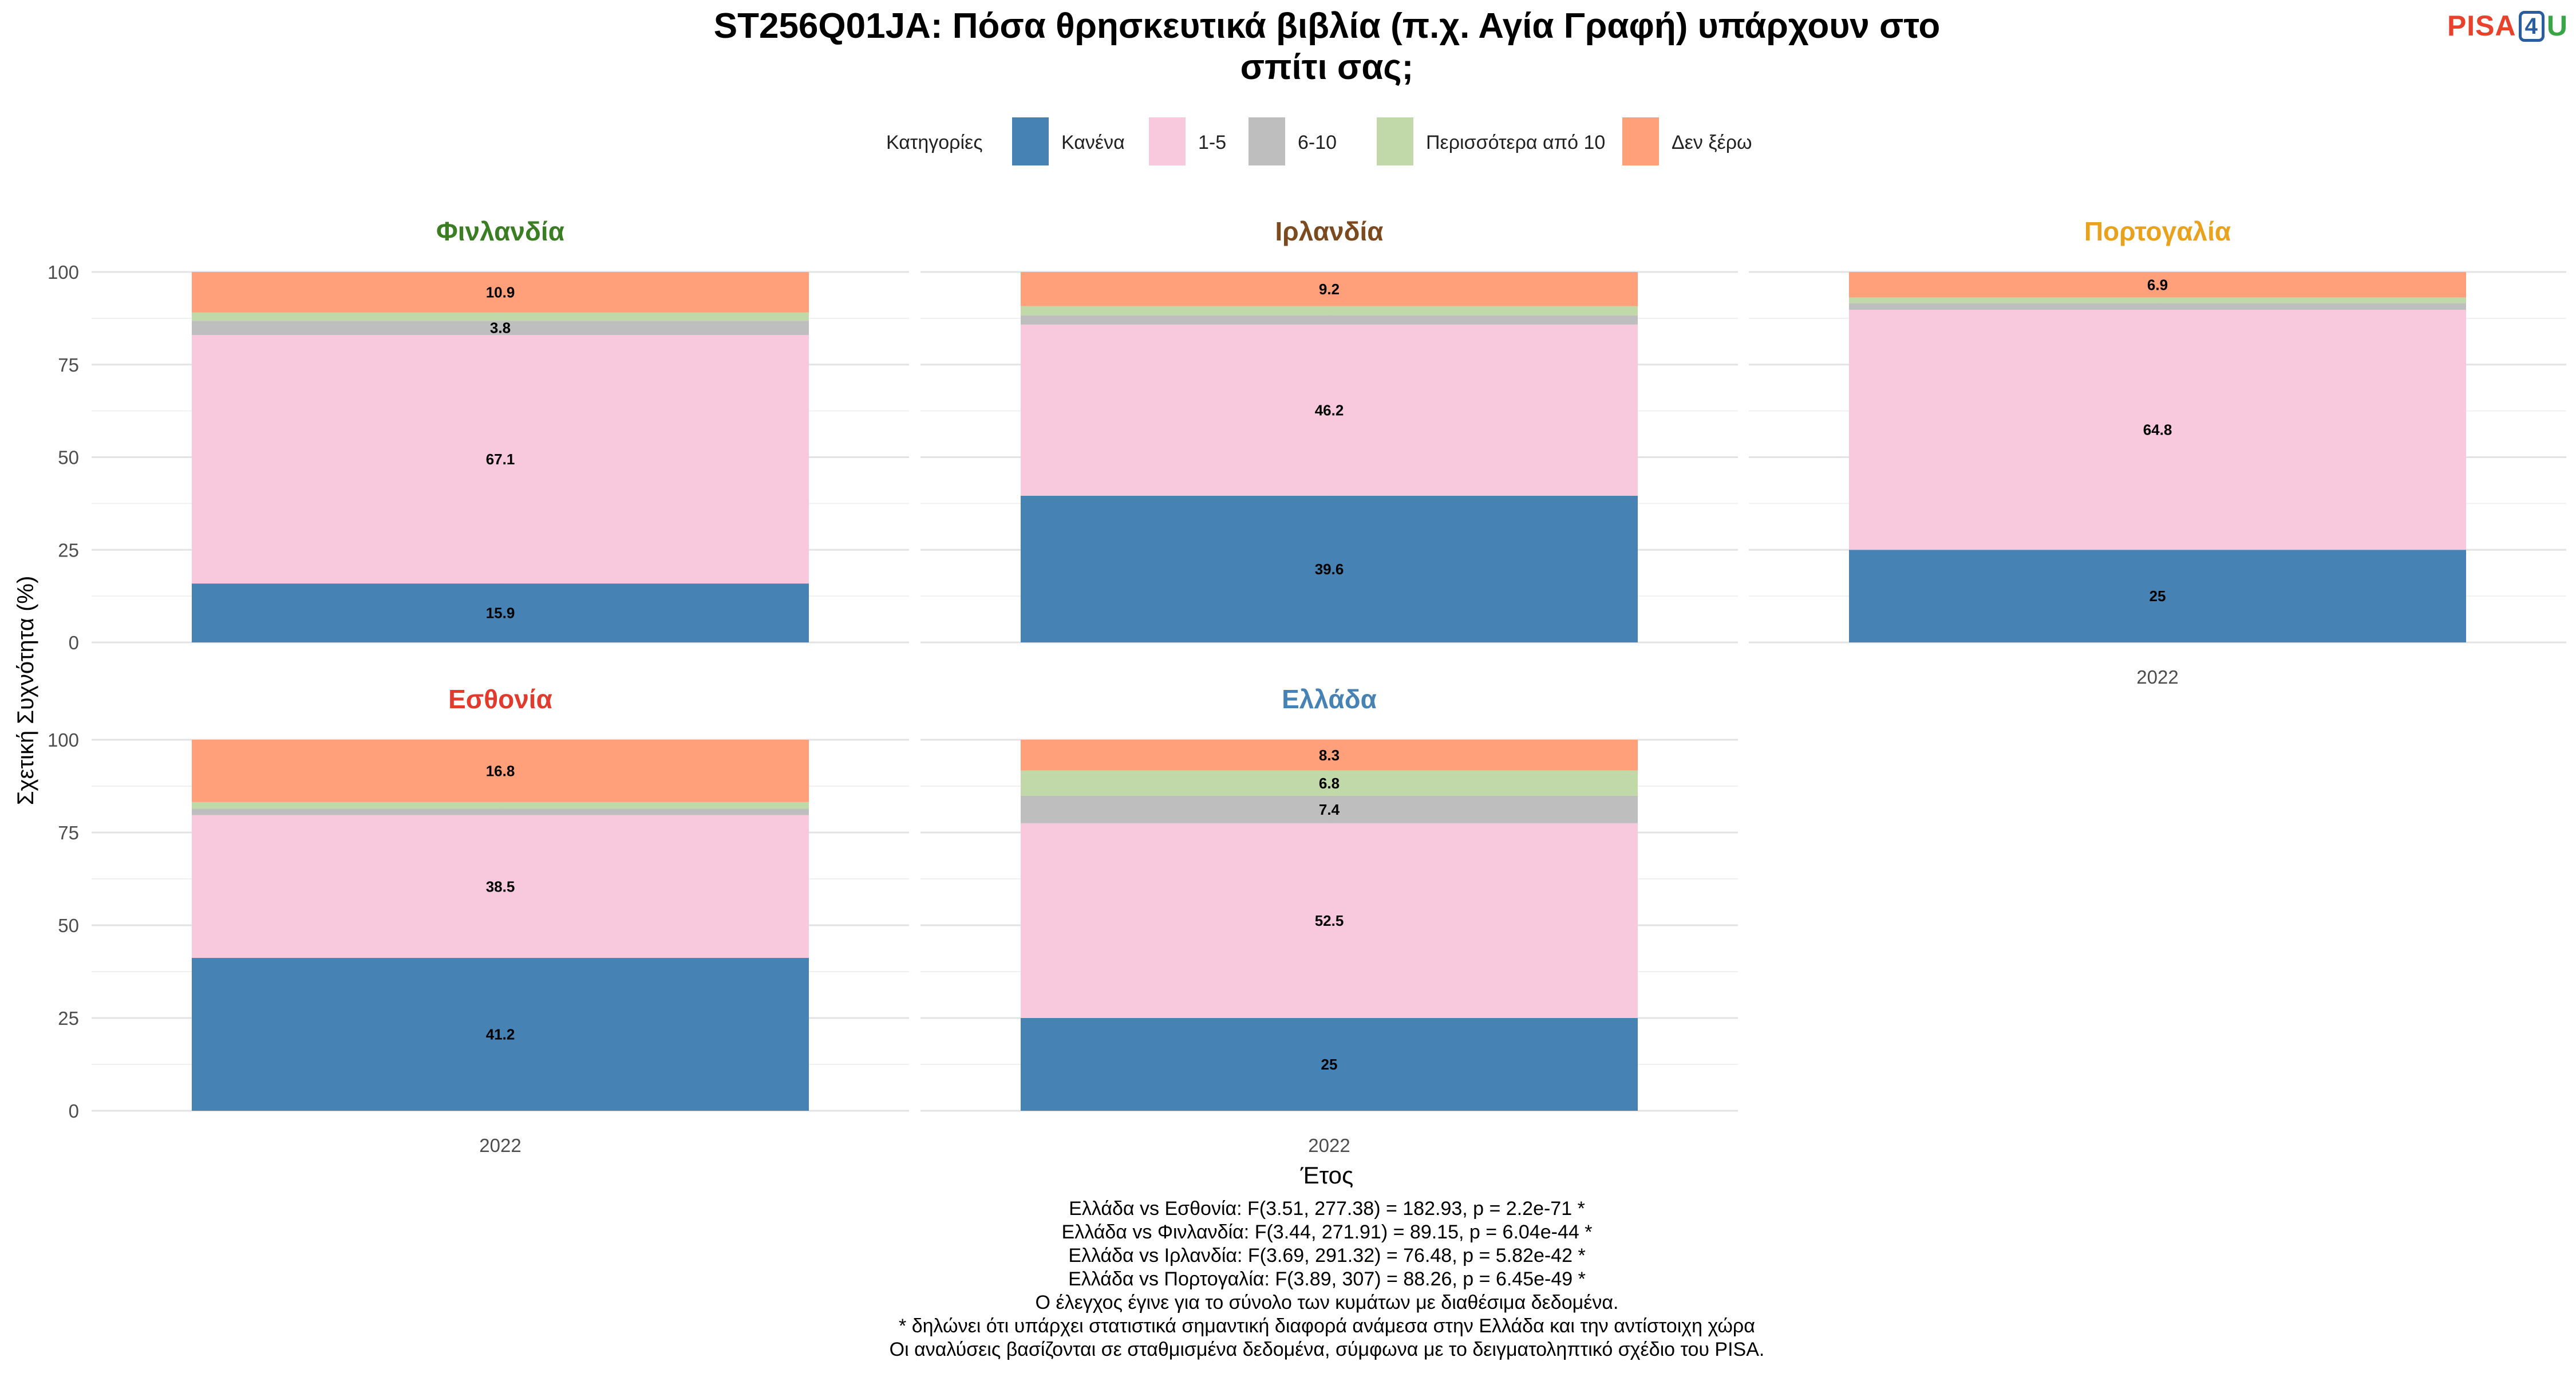 This screenshot has width=2576, height=1377. Describe the element at coordinates (1212, 142) in the screenshot. I see `legend-label: 1-5` at that location.